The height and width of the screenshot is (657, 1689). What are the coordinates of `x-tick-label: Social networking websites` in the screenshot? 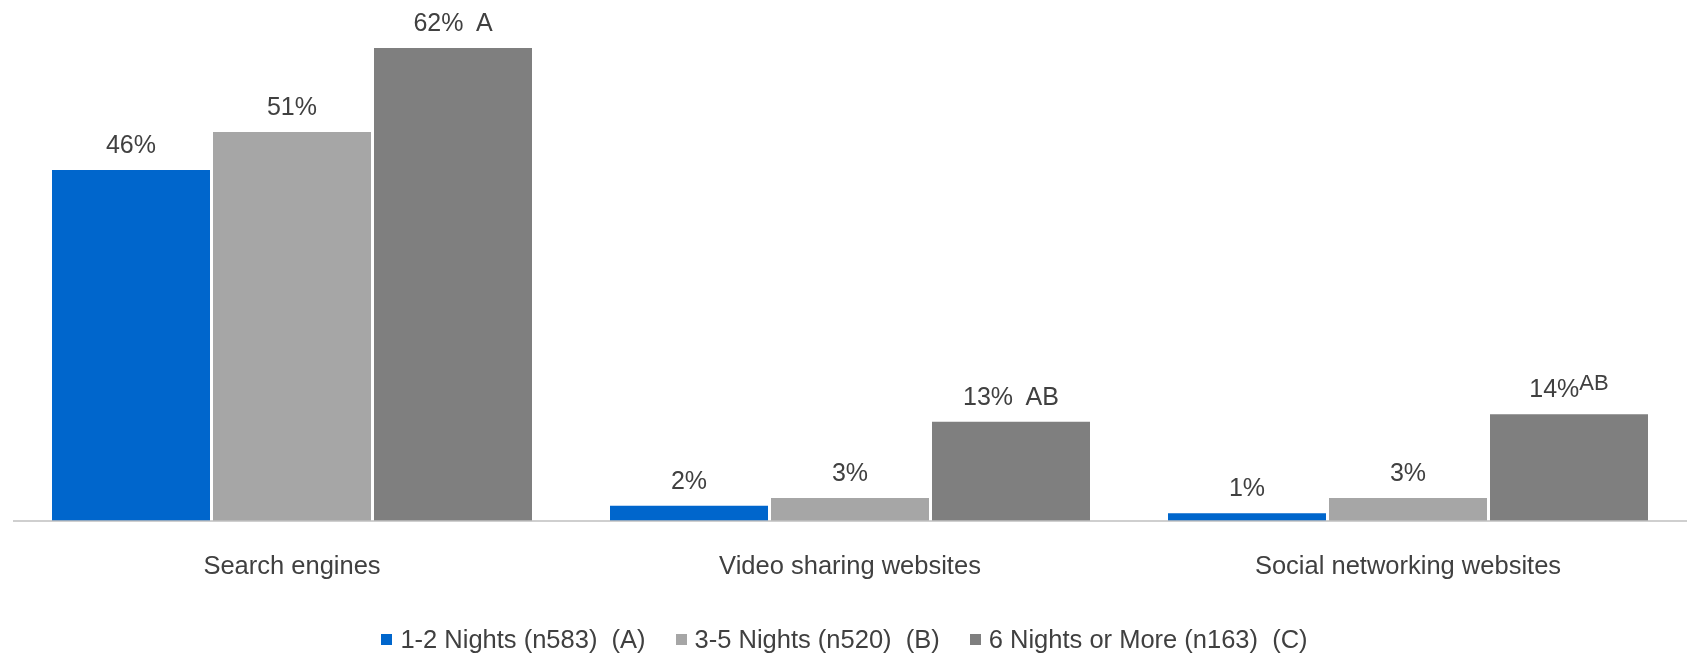 It's located at (1408, 565).